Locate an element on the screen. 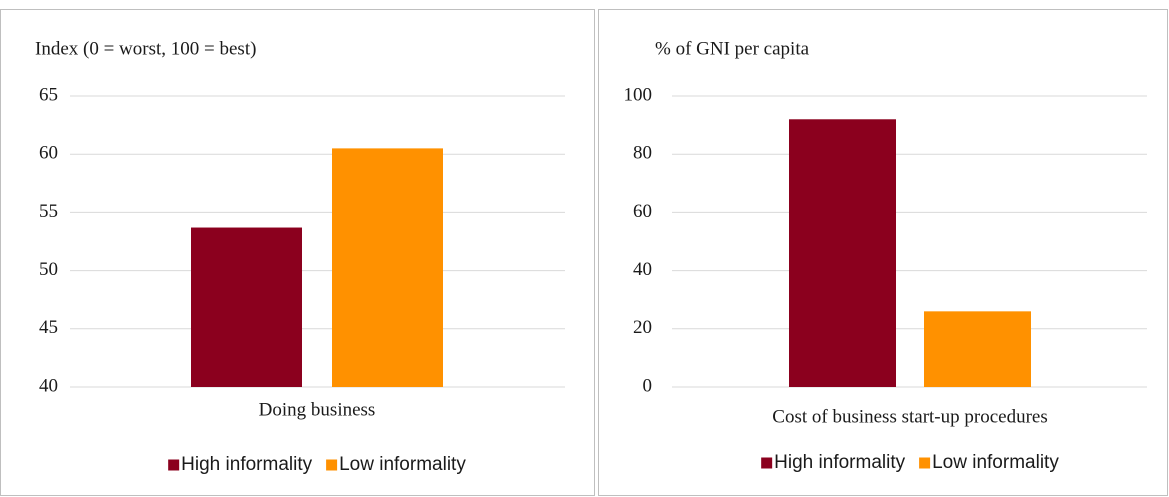 The image size is (1169, 497). y-tick-label: 80 is located at coordinates (642, 153).